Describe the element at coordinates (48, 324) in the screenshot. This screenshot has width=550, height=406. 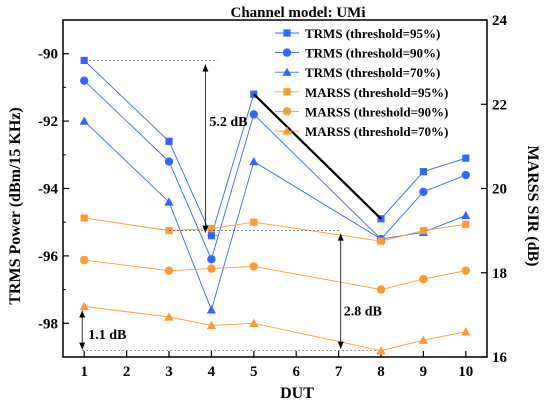
I see `left-tick-label: -98` at that location.